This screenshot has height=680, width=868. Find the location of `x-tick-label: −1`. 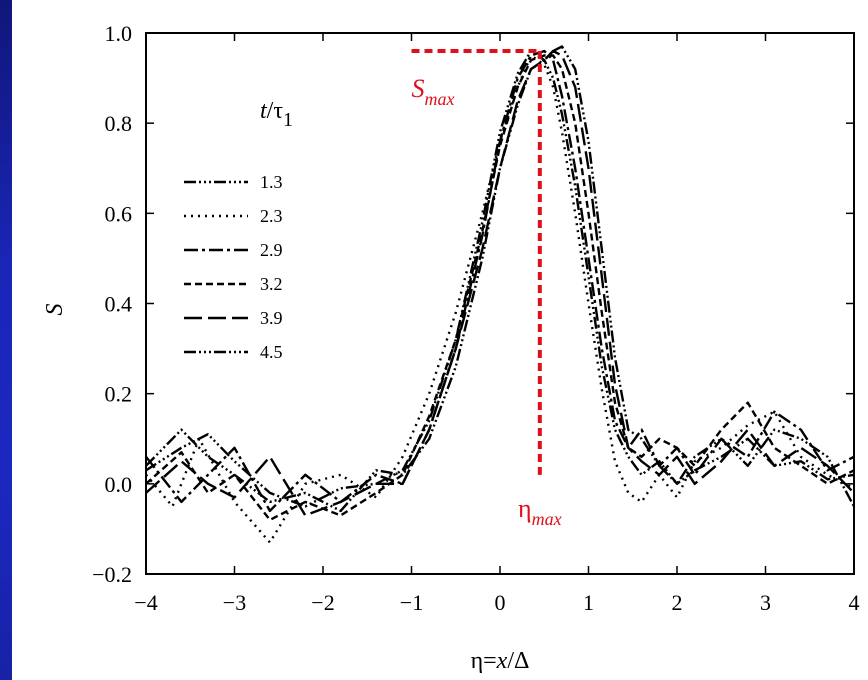

x-tick-label: −1 is located at coordinates (411, 602).